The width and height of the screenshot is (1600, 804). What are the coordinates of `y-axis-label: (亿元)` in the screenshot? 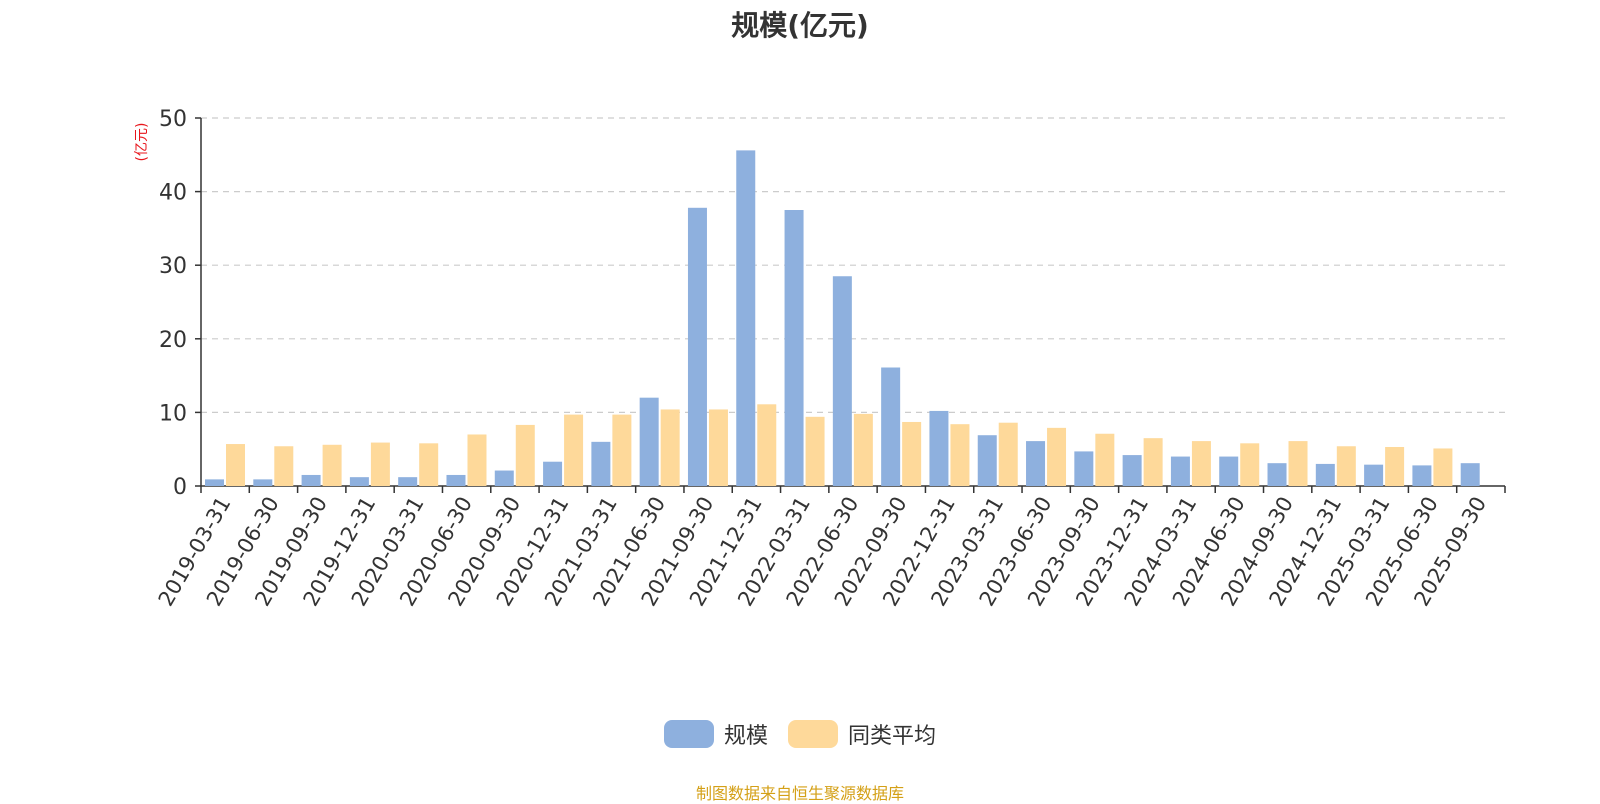 It's located at (142, 142).